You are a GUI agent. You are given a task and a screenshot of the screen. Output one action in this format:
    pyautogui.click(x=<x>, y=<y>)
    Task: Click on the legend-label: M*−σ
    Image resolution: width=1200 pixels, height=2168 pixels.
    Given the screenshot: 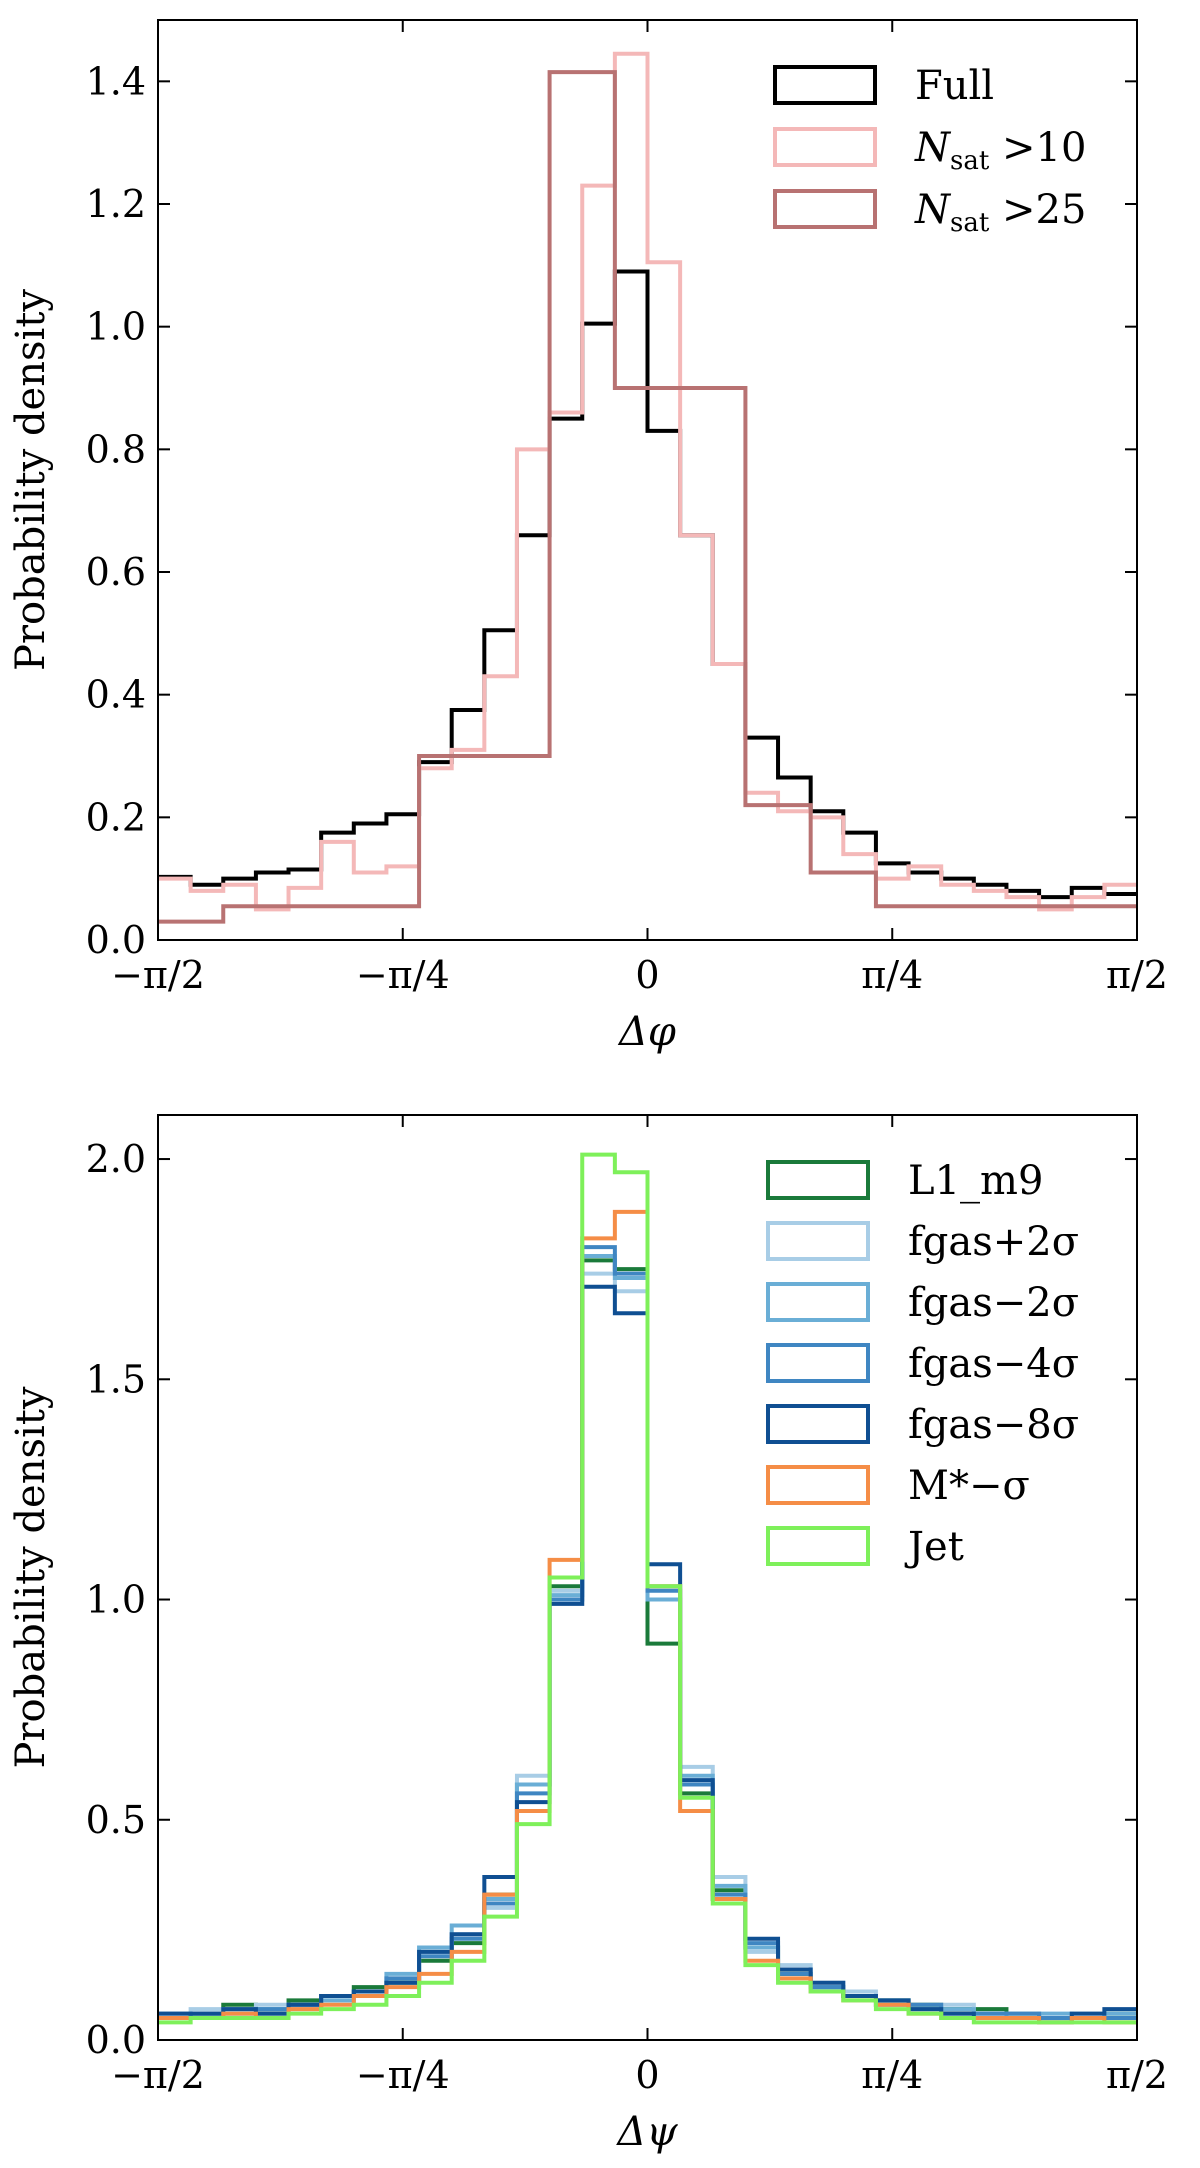 What is the action you would take?
    pyautogui.click(x=969, y=1486)
    